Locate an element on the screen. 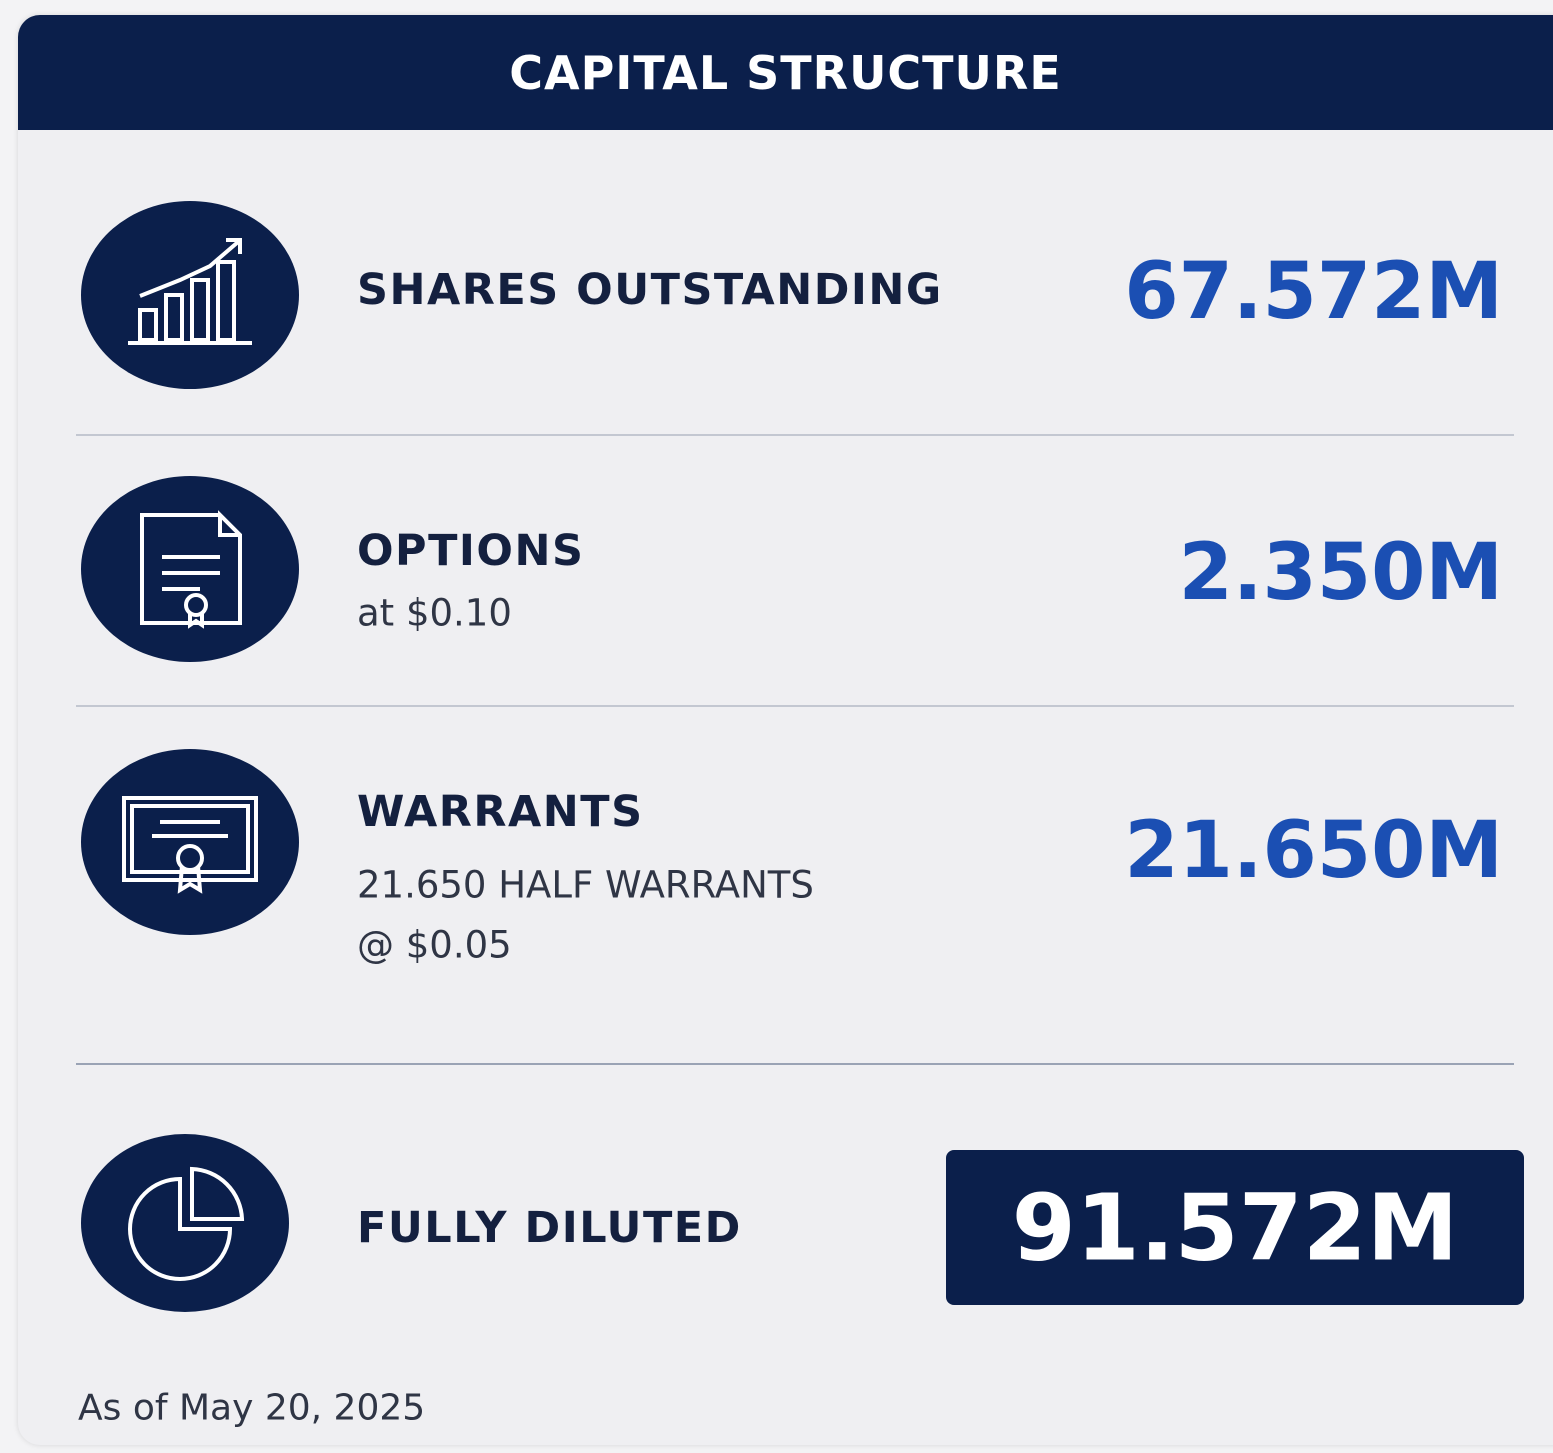  row-label: WARRANTS is located at coordinates (500, 812).